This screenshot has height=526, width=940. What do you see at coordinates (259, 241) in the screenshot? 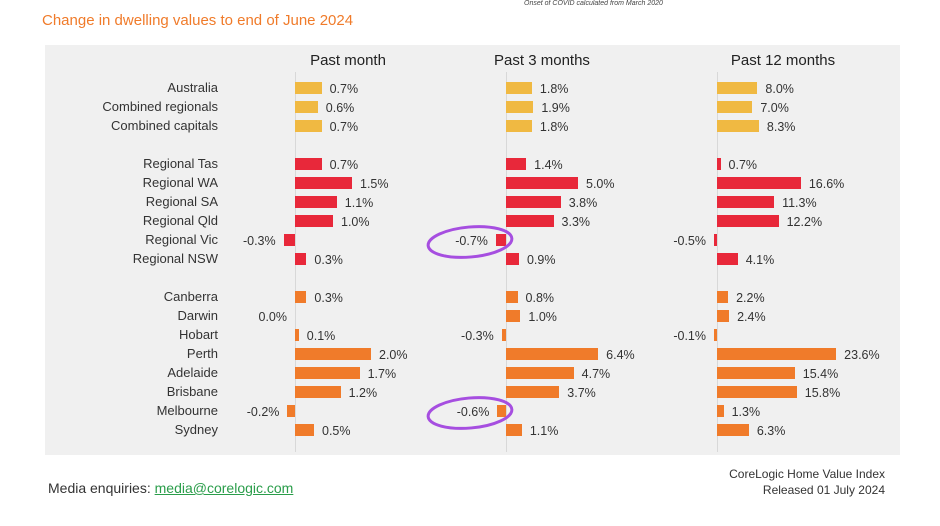
I see `data-label: -0.3%` at bounding box center [259, 241].